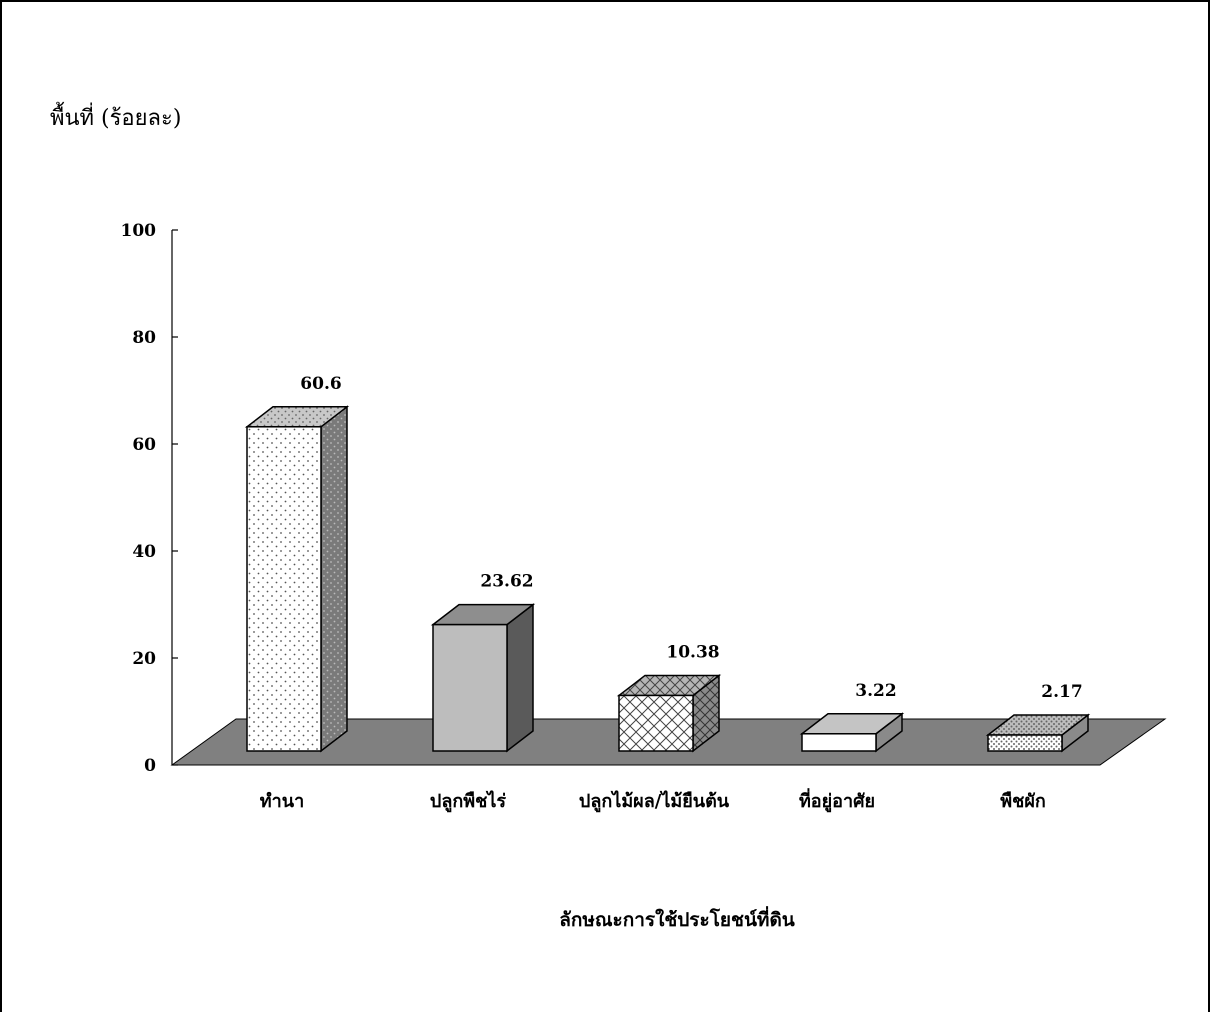 This screenshot has height=1012, width=1210. I want to click on data-label: 60.6, so click(320, 384).